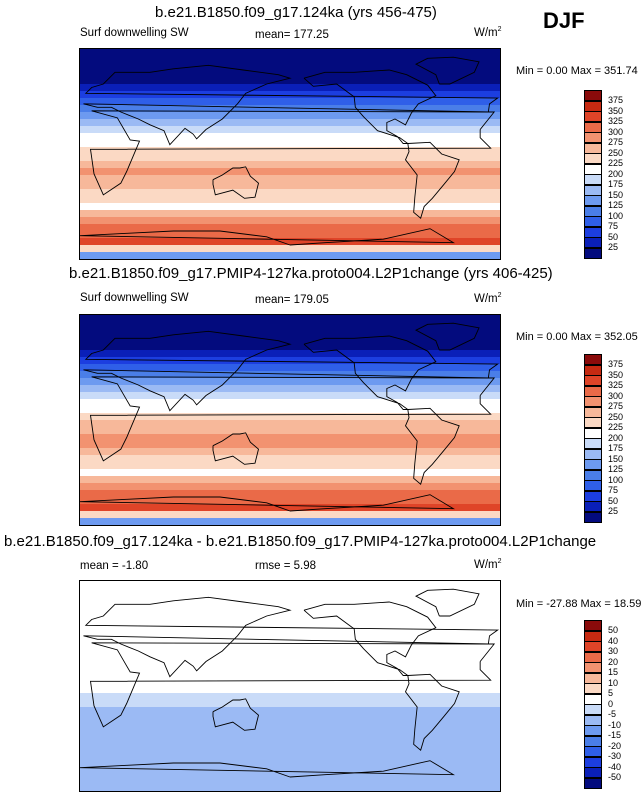 The image size is (644, 798). What do you see at coordinates (616, 364) in the screenshot?
I see `panel-2-colorbar-label: 375` at bounding box center [616, 364].